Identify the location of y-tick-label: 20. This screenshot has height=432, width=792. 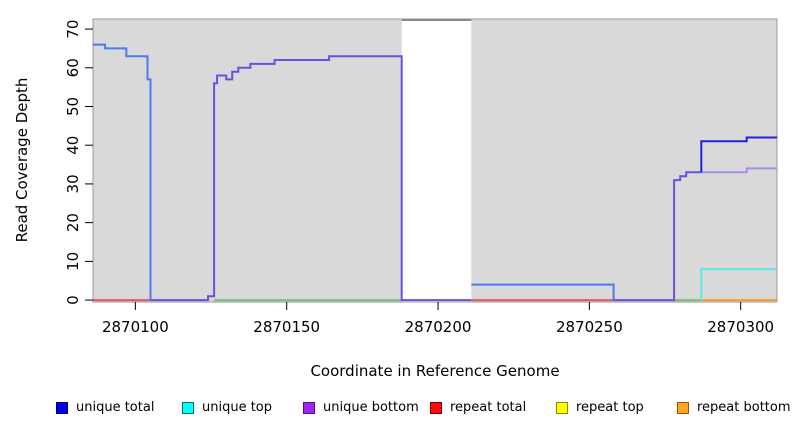
(73, 222).